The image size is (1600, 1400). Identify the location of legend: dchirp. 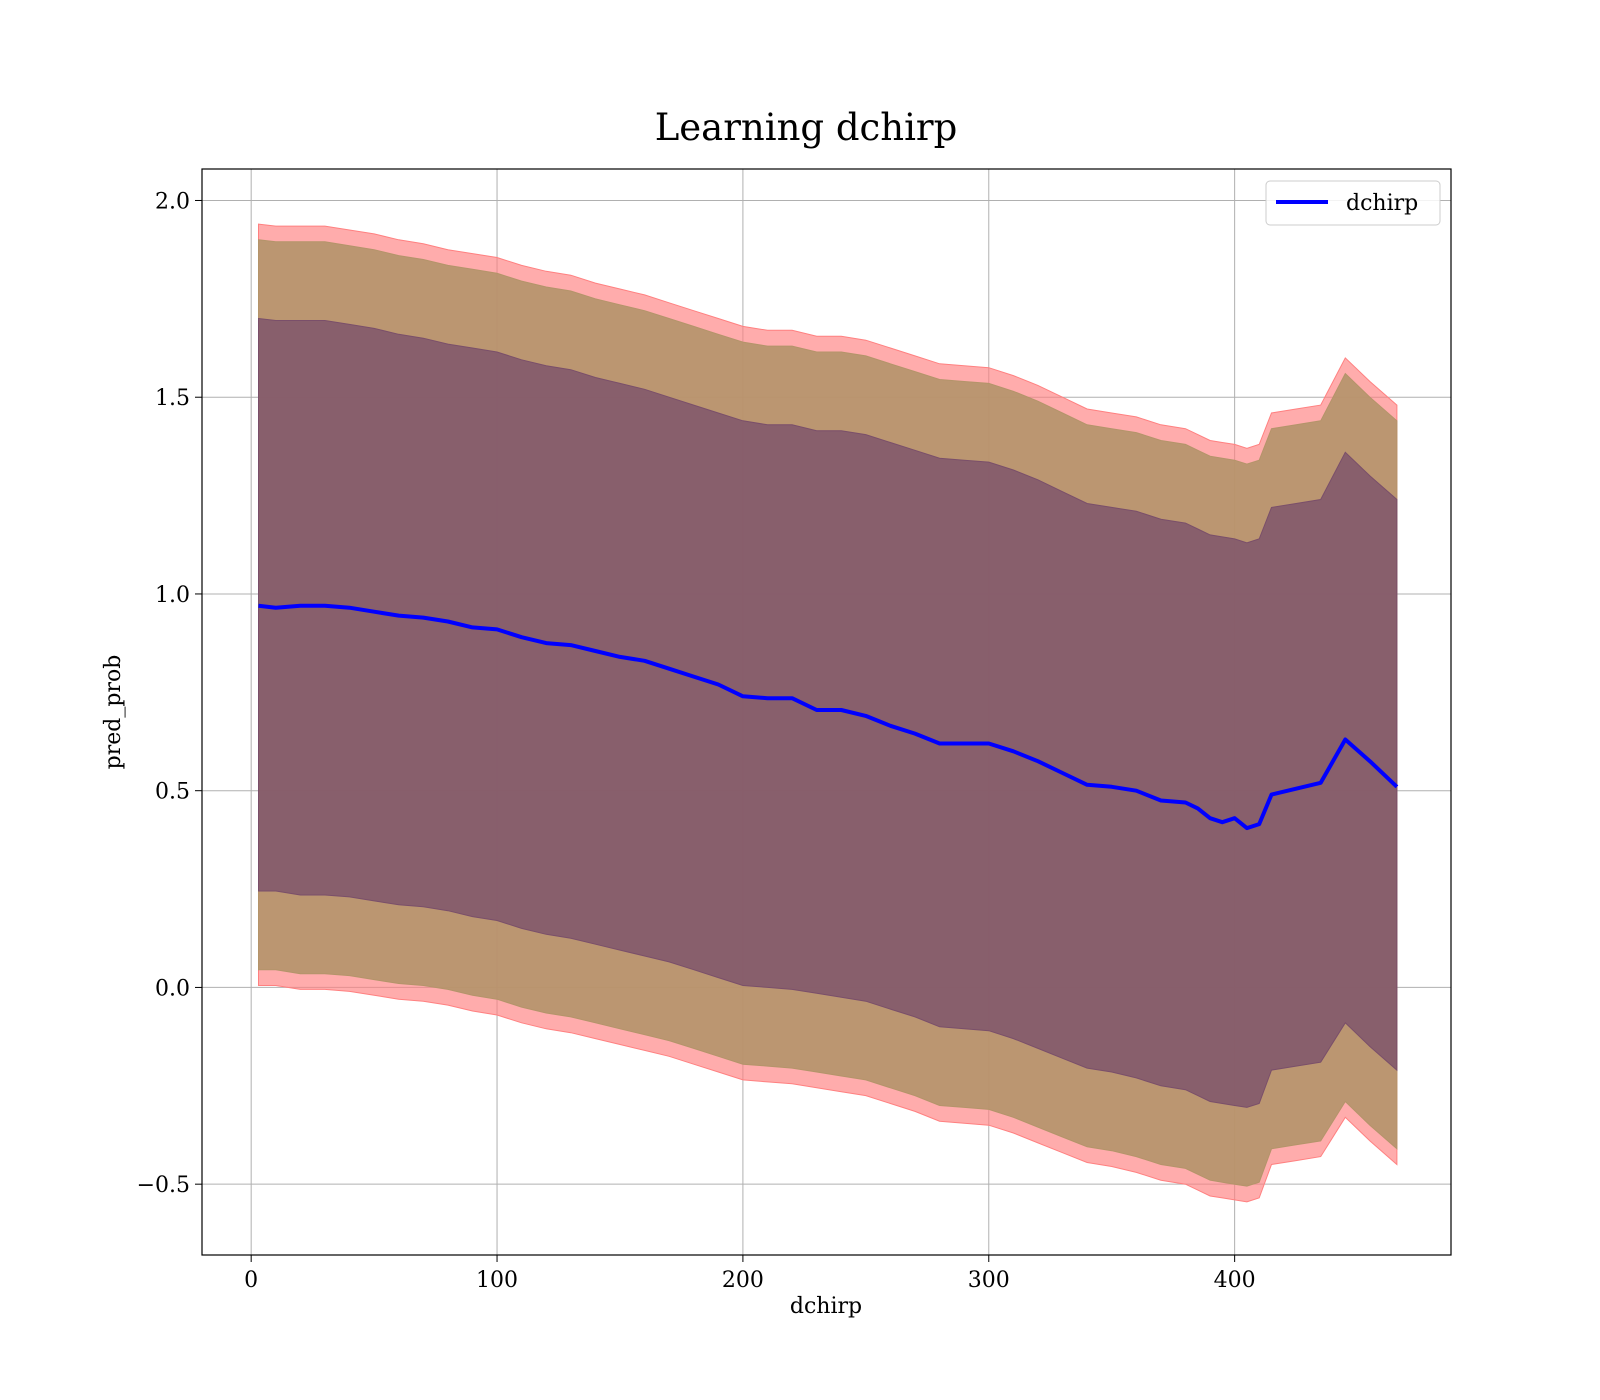
(1353, 203).